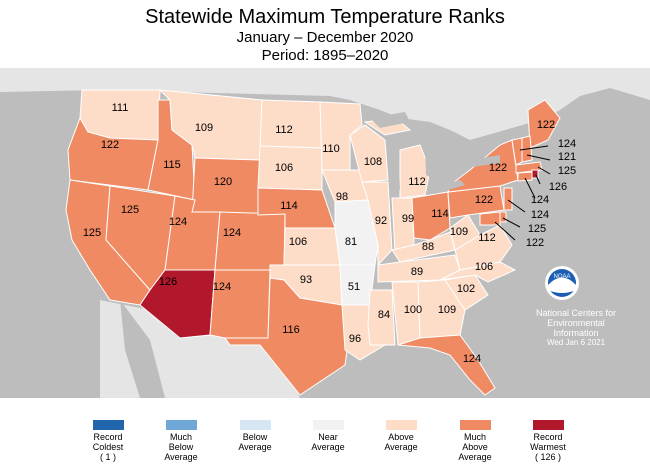  Describe the element at coordinates (108, 447) in the screenshot. I see `legend-label-line: Coldest` at that location.